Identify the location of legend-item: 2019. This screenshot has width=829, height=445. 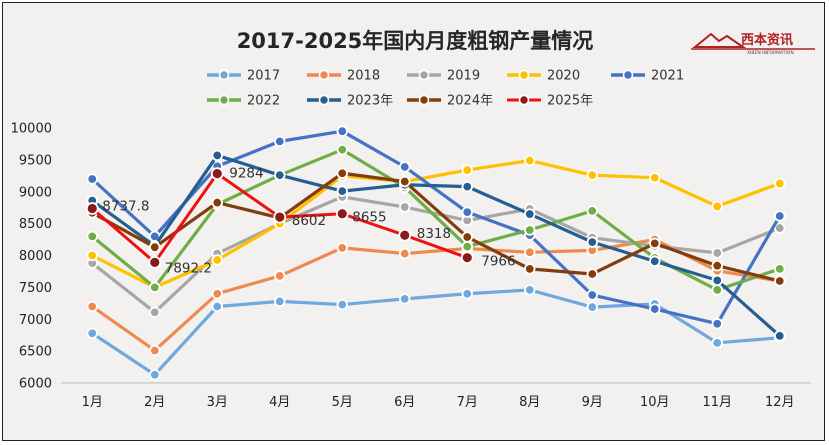
(443, 76).